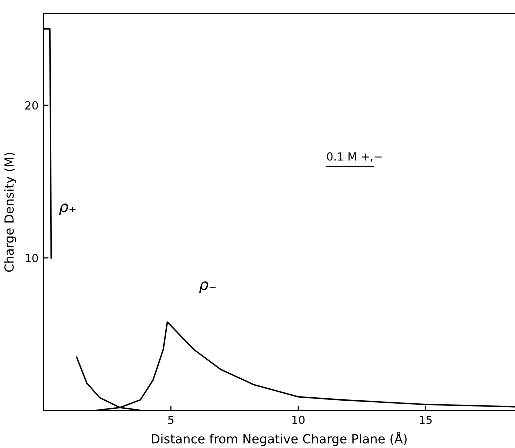  What do you see at coordinates (207, 288) in the screenshot?
I see `text: ρ₋` at bounding box center [207, 288].